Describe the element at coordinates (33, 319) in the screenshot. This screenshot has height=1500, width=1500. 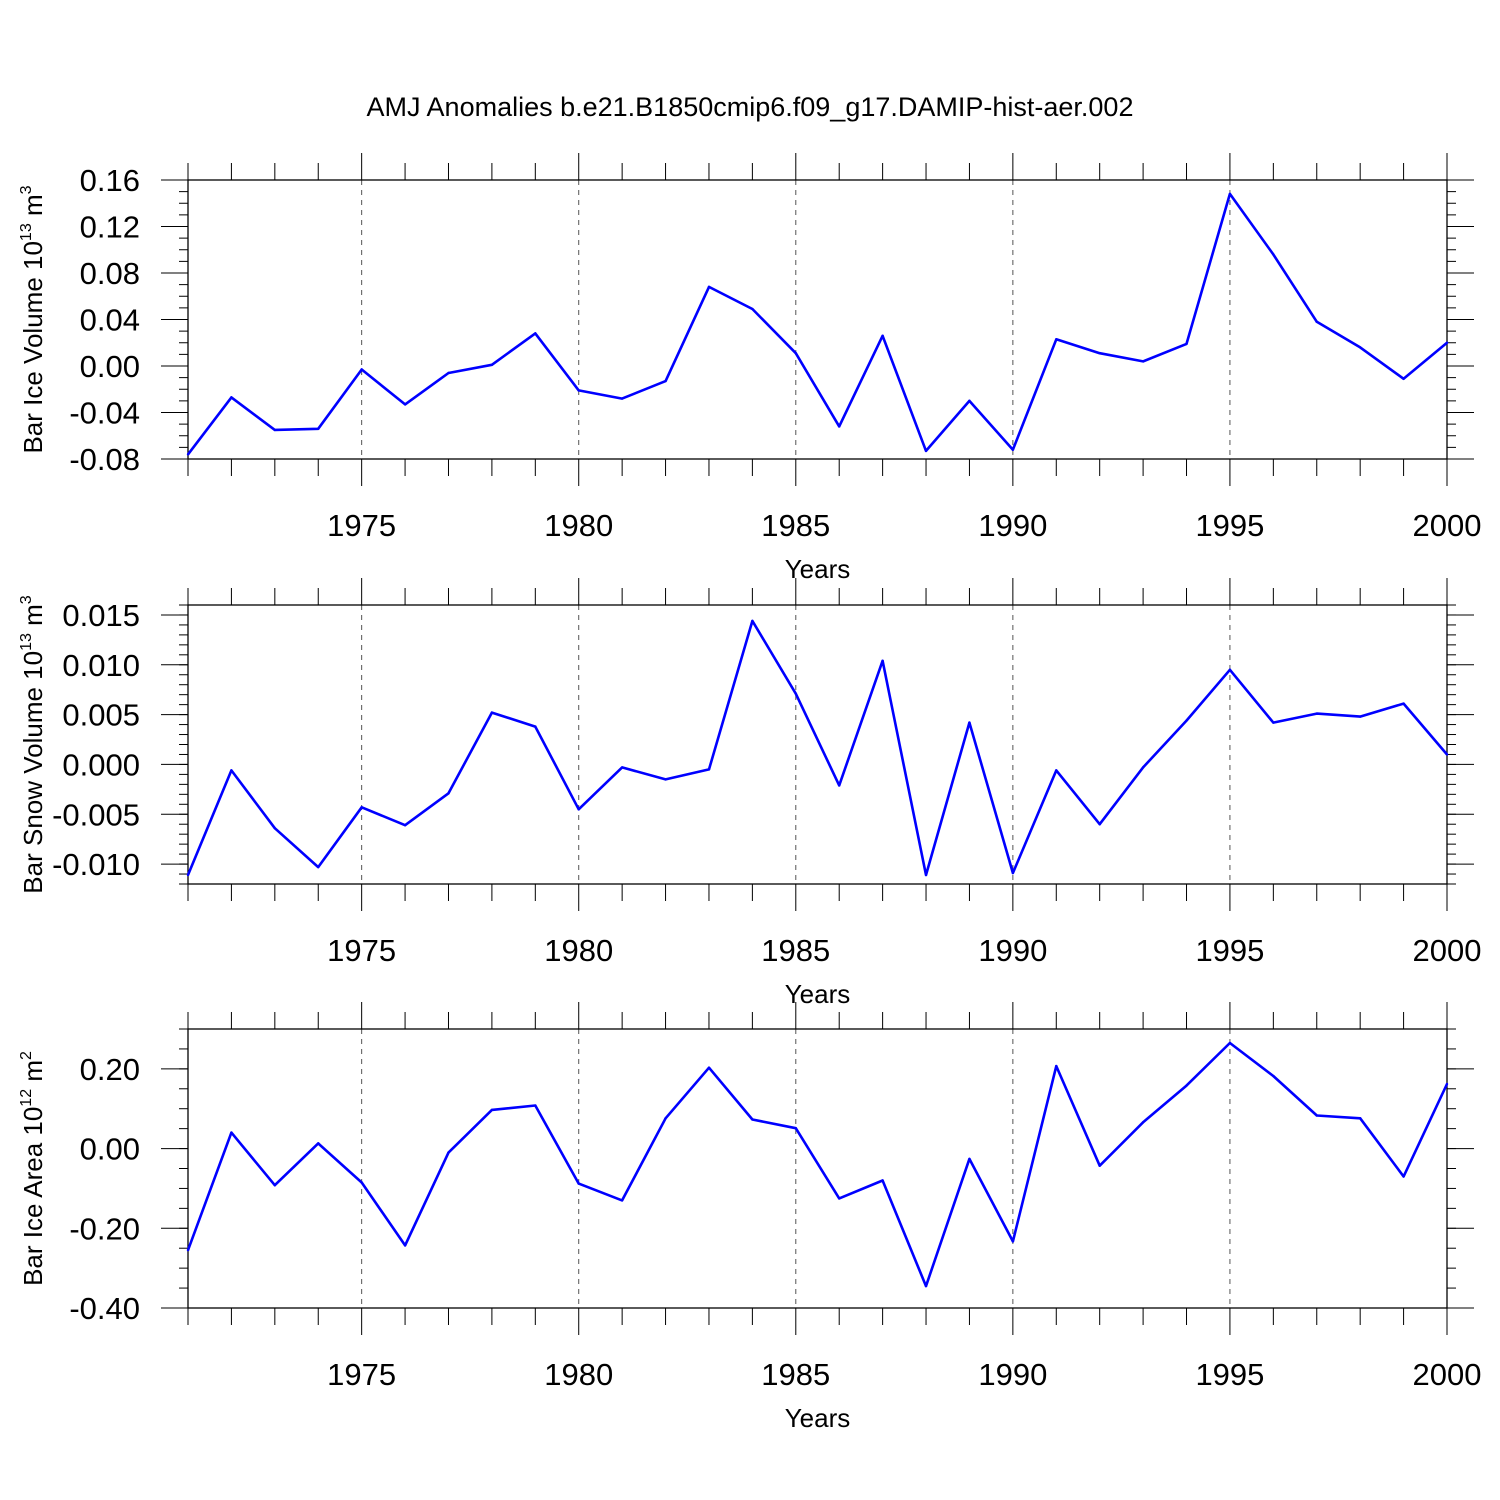
I see `y-axis-title: Bar Ice Volume 1013 m3` at that location.